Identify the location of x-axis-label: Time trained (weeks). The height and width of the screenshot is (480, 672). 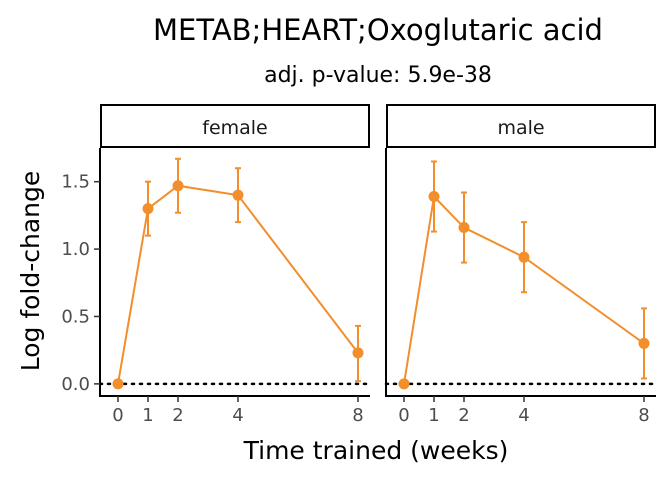
(376, 450).